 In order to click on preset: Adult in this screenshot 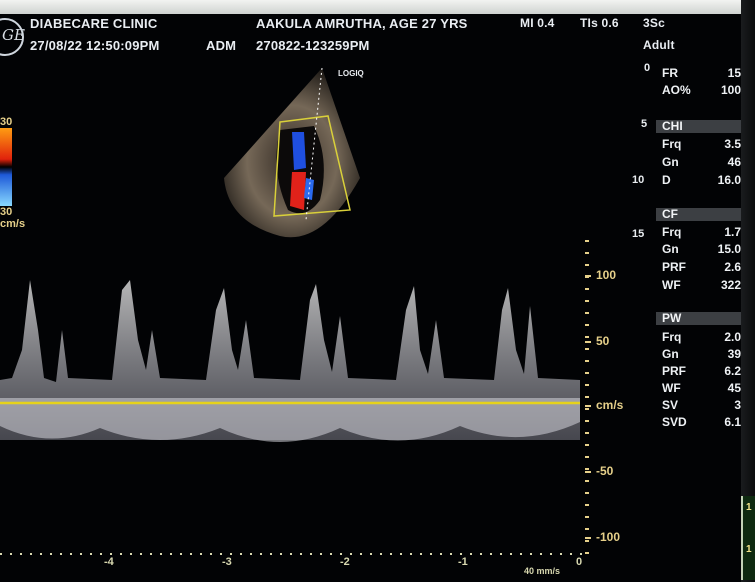, I will do `click(659, 45)`.